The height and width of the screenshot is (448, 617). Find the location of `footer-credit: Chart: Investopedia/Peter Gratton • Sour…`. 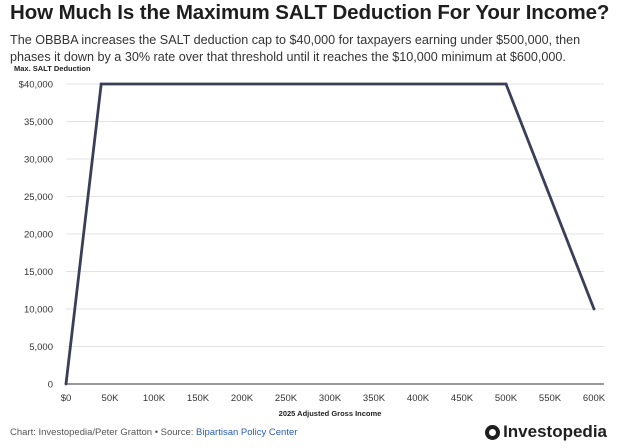

footer-credit: Chart: Investopedia/Peter Gratton • Sour… is located at coordinates (153, 432).